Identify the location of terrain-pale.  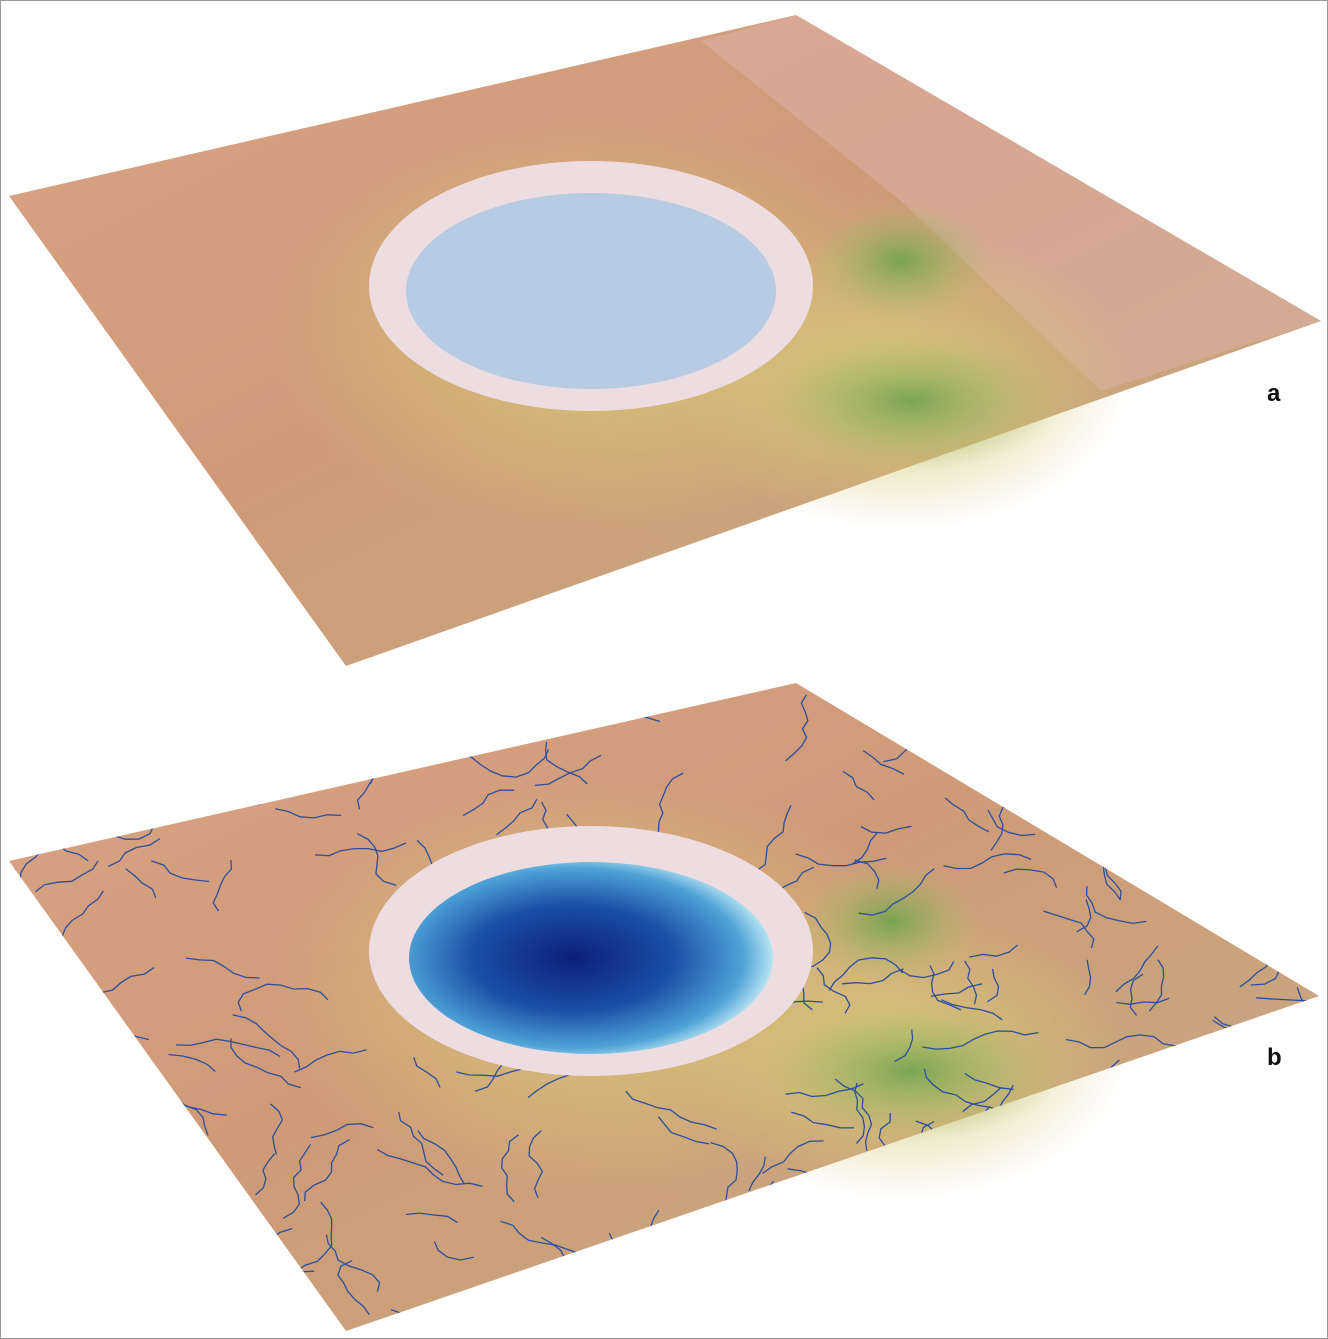
(1011, 203).